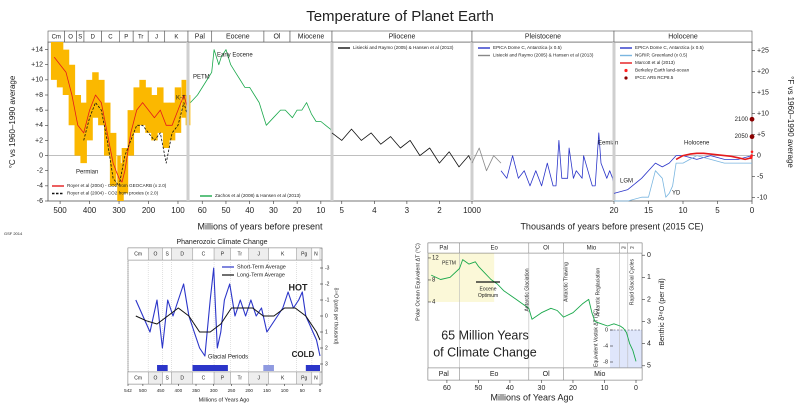 The width and height of the screenshot is (800, 410). I want to click on y2-tick-label: +25, so click(763, 50).